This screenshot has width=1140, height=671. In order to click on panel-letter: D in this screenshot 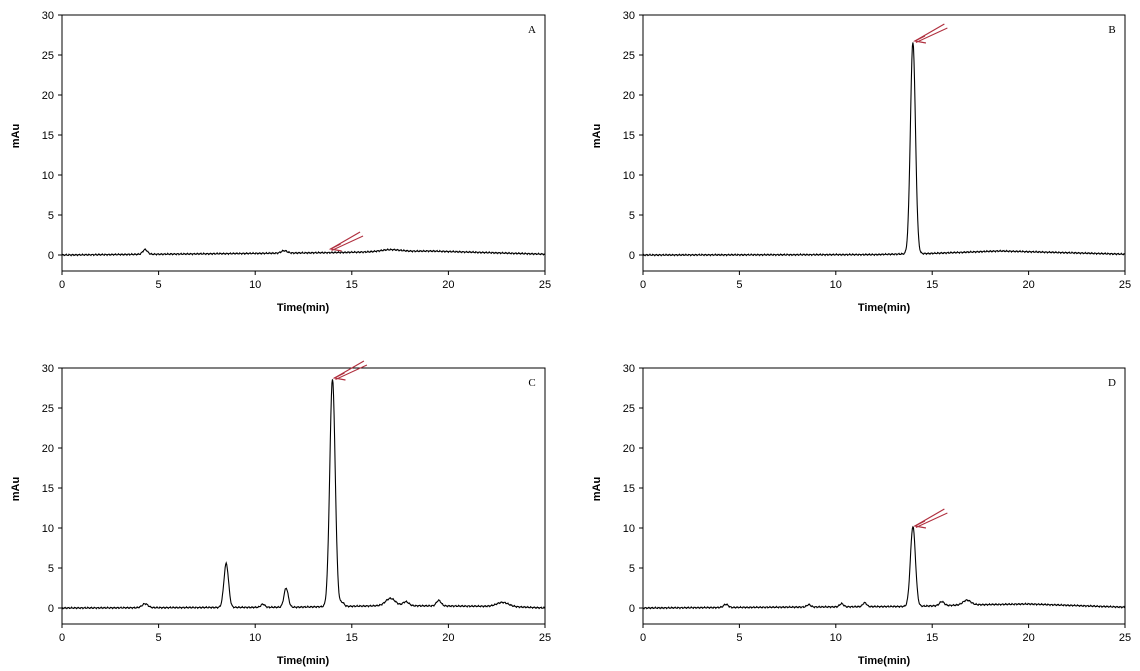, I will do `click(1112, 383)`.